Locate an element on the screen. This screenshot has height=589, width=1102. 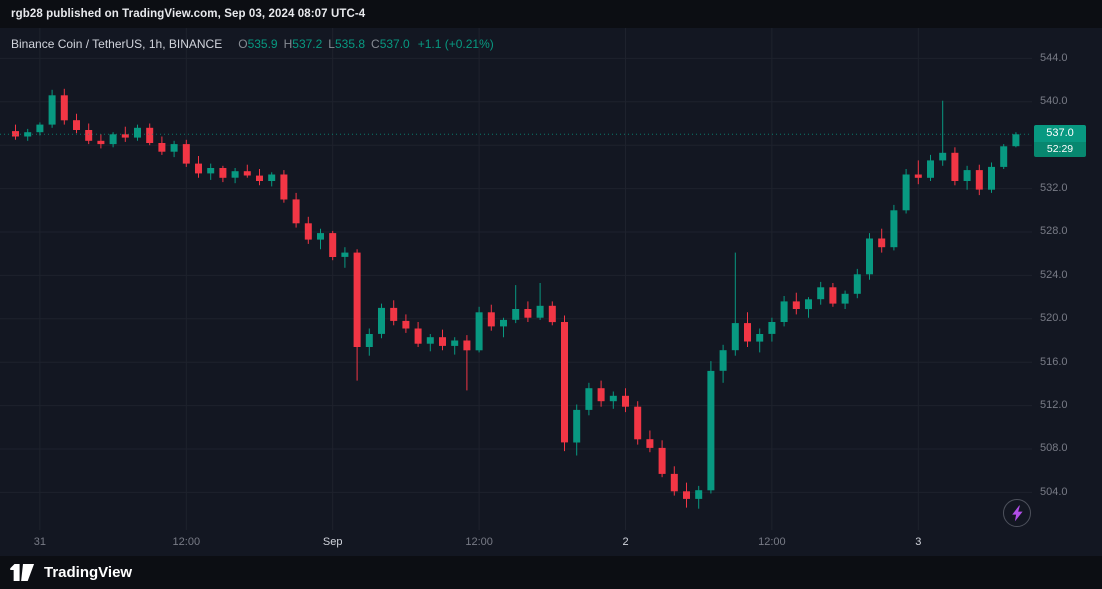
ohlc-readout: O535.9 H537.2 L535.8 C537.0 is located at coordinates (321, 44).